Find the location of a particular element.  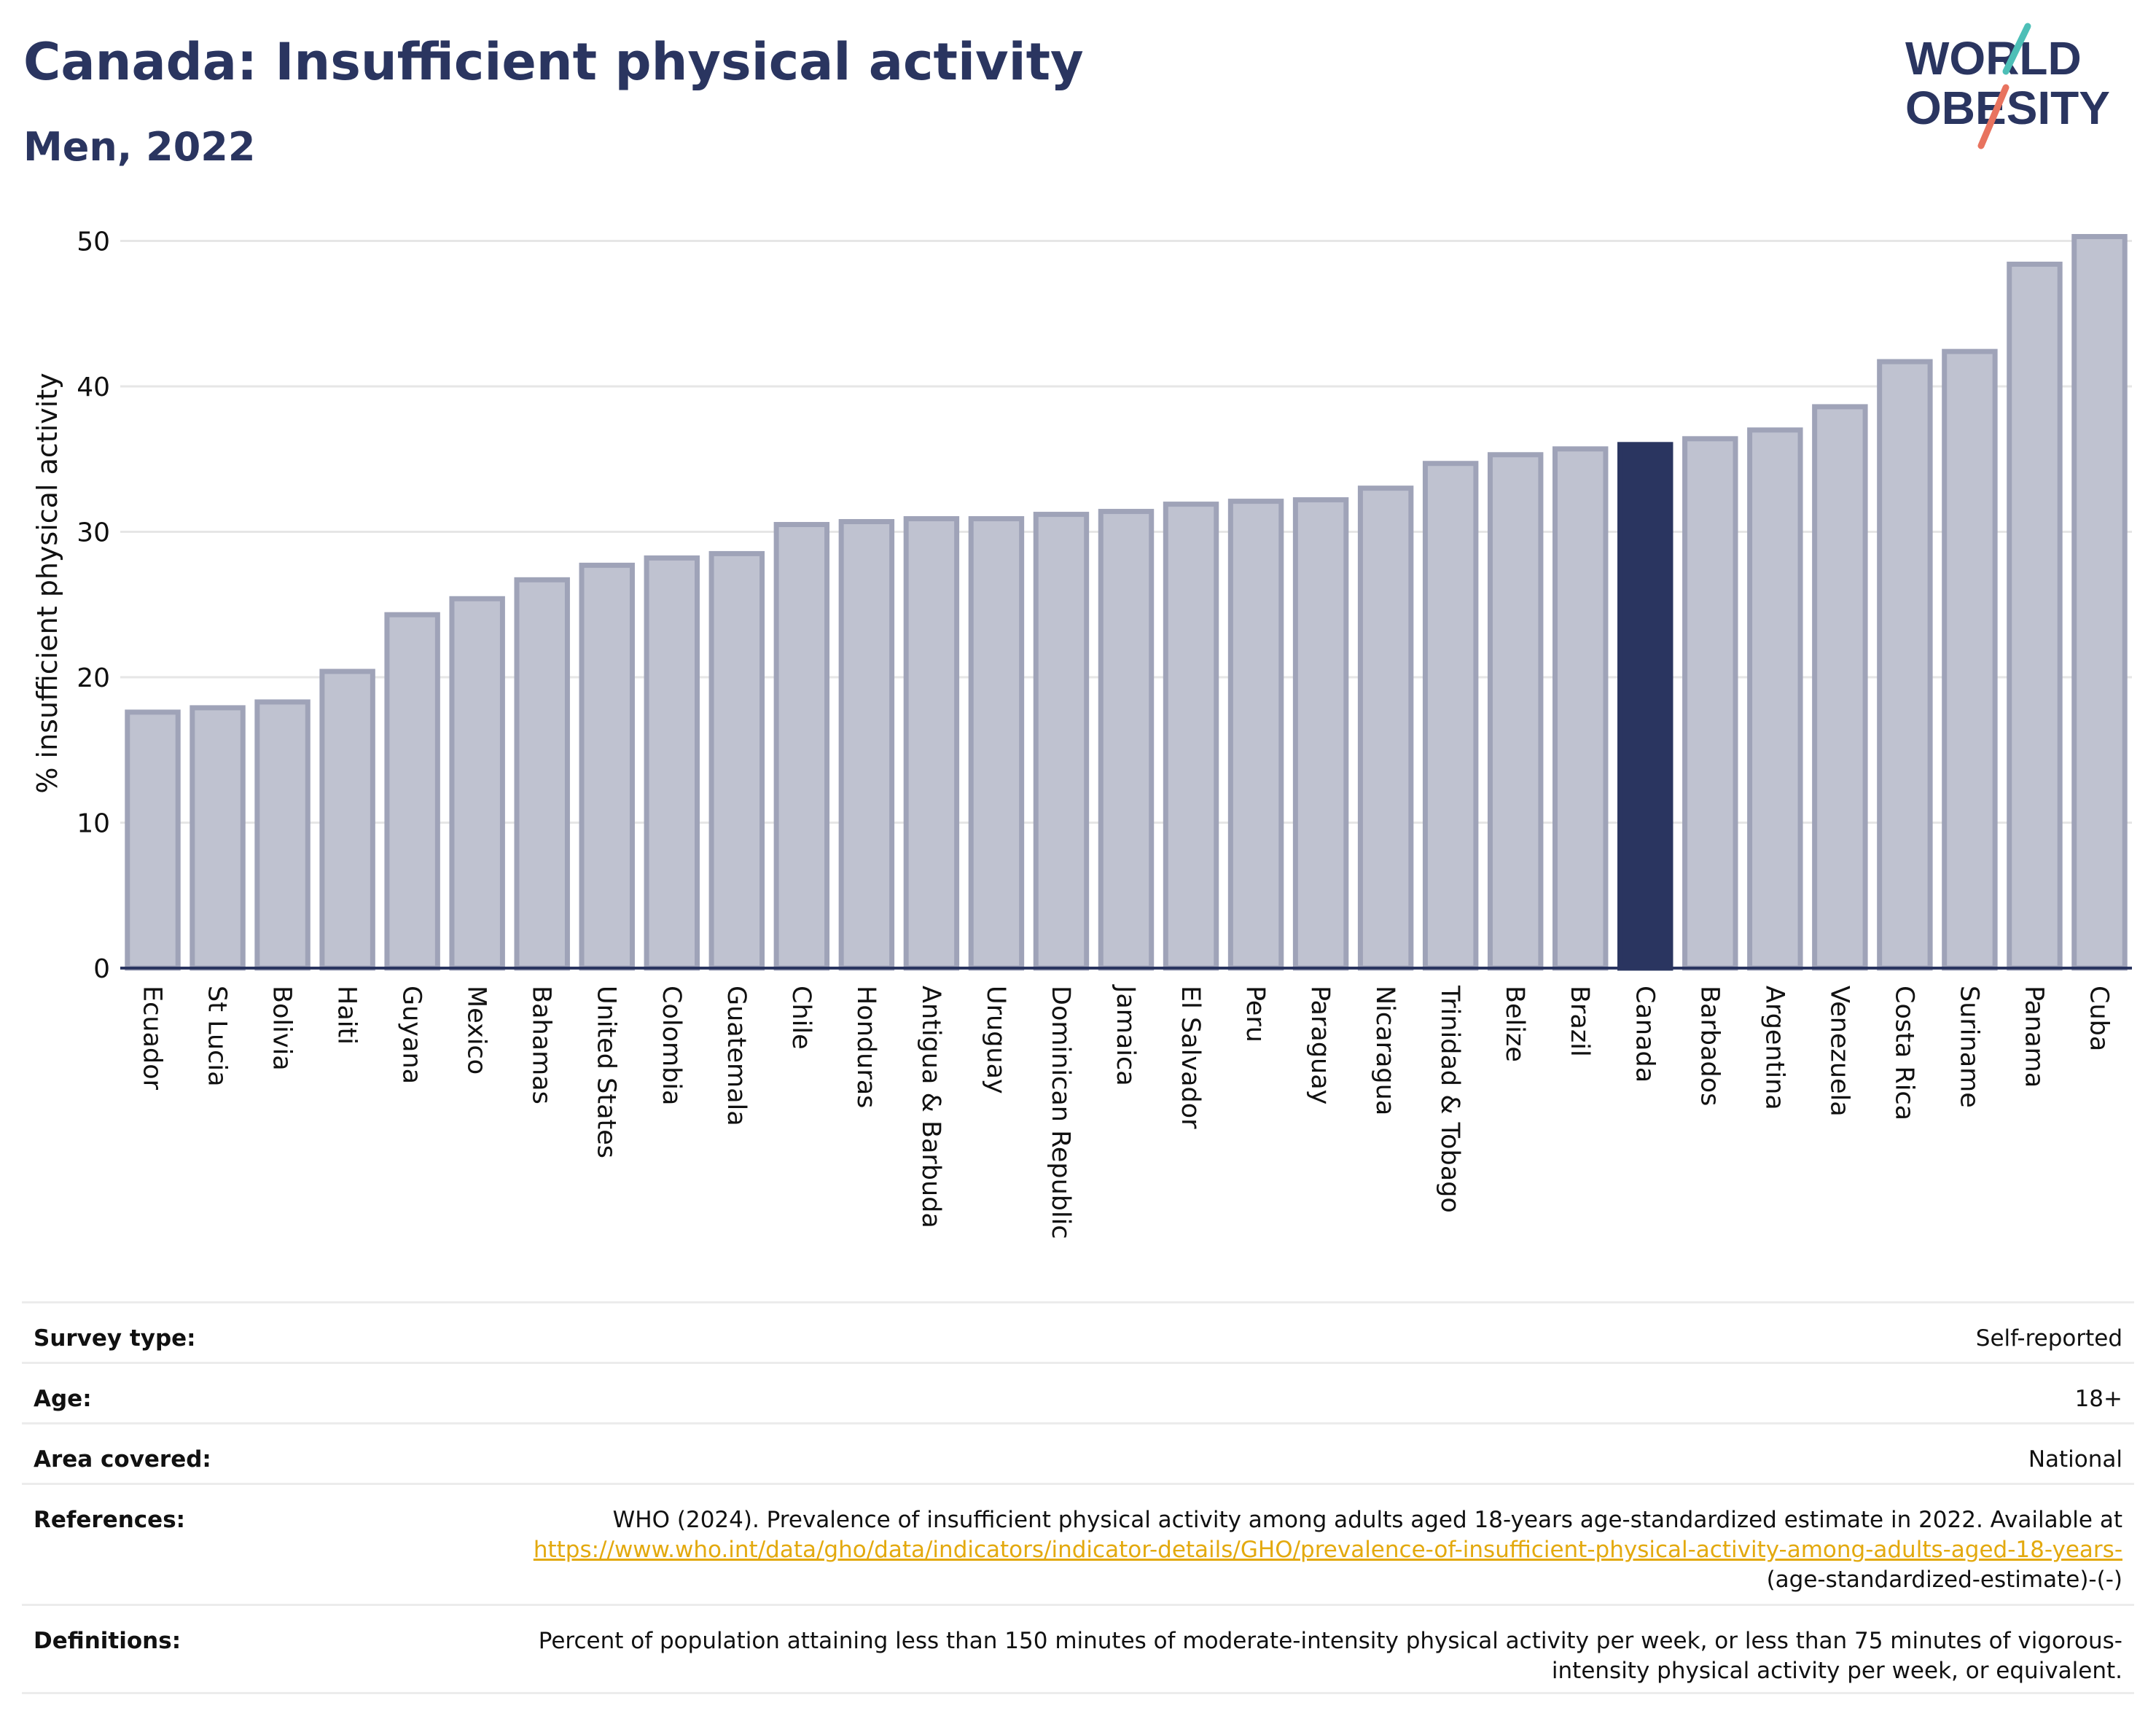

definitions-label: Definitions: is located at coordinates (108, 1641).